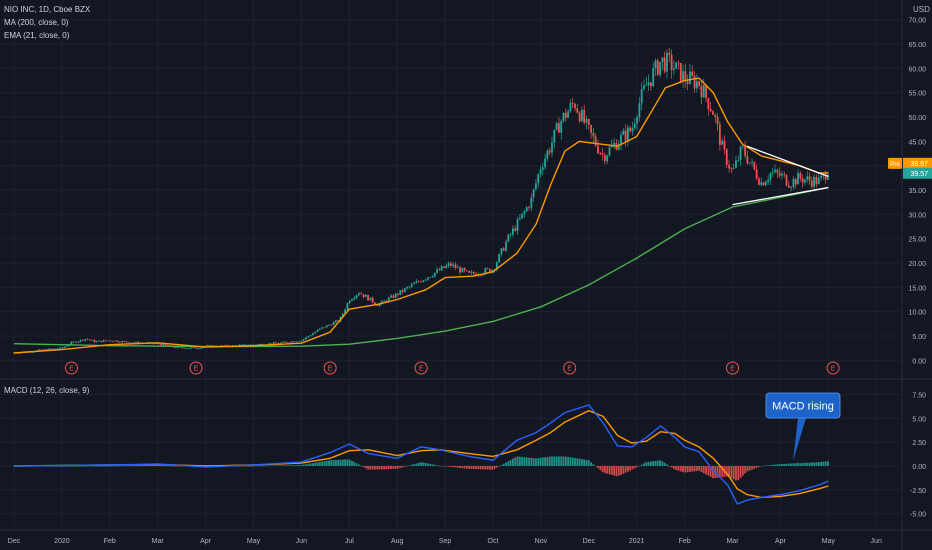 The height and width of the screenshot is (550, 932). Describe the element at coordinates (158, 541) in the screenshot. I see `time-tick-label: Mar` at that location.